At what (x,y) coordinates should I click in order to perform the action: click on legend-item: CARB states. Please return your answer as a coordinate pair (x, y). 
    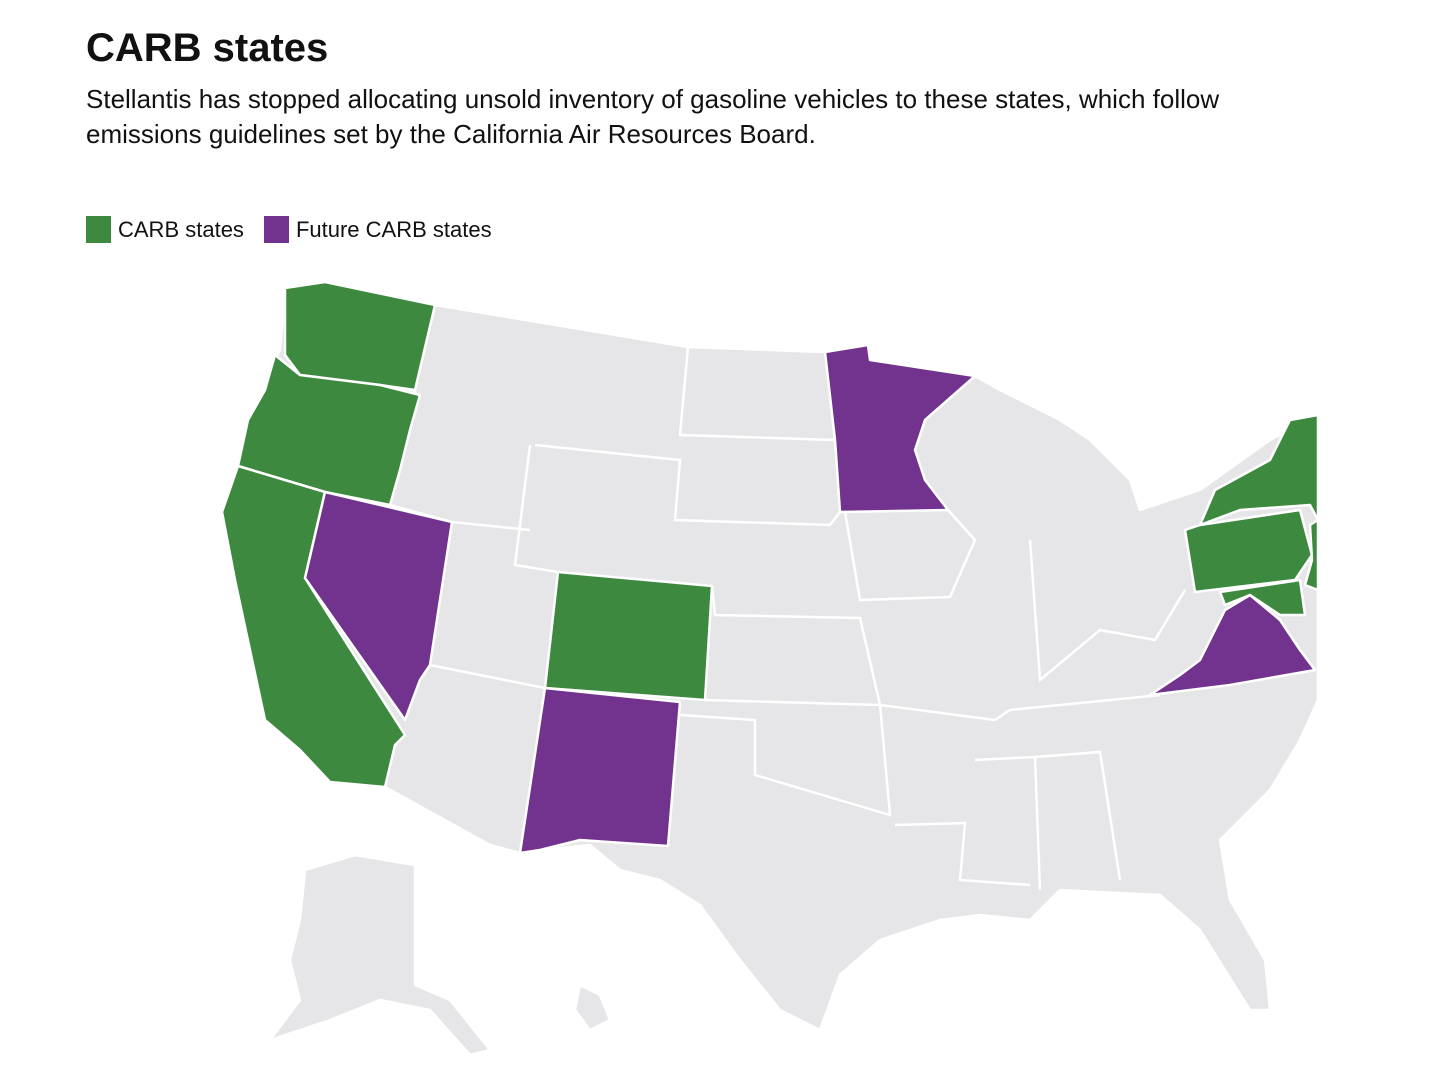
    Looking at the image, I should click on (165, 229).